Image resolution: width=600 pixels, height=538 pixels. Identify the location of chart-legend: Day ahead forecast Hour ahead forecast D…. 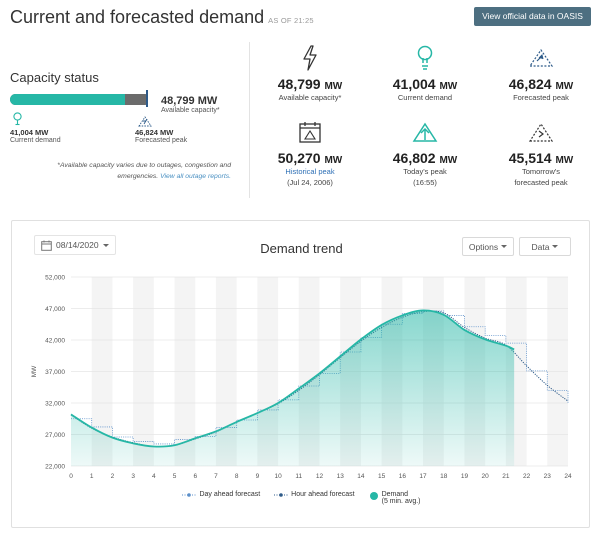
(301, 498).